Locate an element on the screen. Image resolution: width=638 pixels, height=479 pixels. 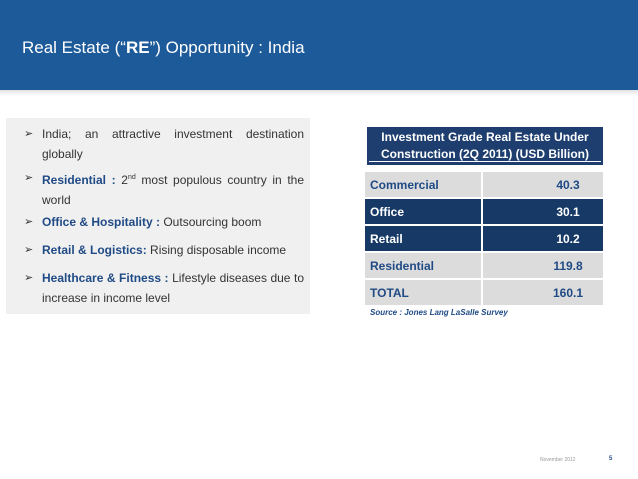
bullet-keyword: Residential : is located at coordinates (79, 180).